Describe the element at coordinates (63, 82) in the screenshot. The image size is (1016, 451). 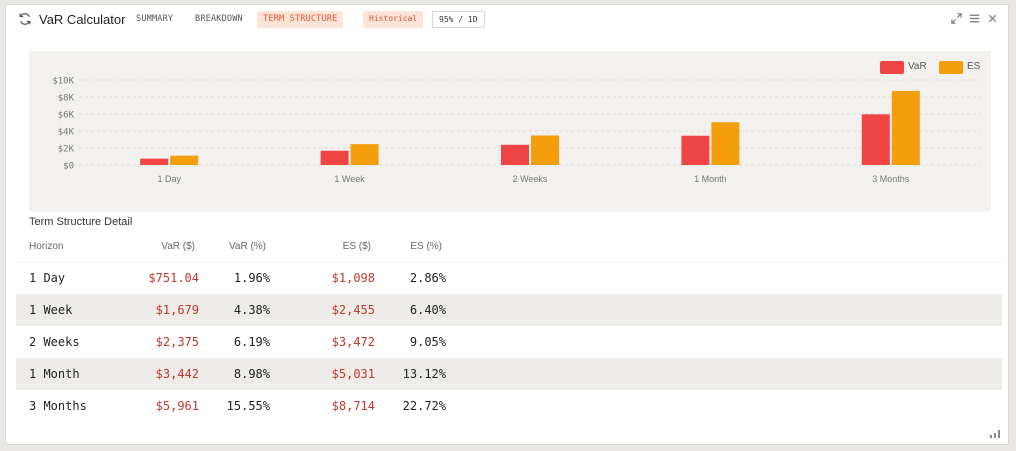
I see `y-tick-label: $10K` at that location.